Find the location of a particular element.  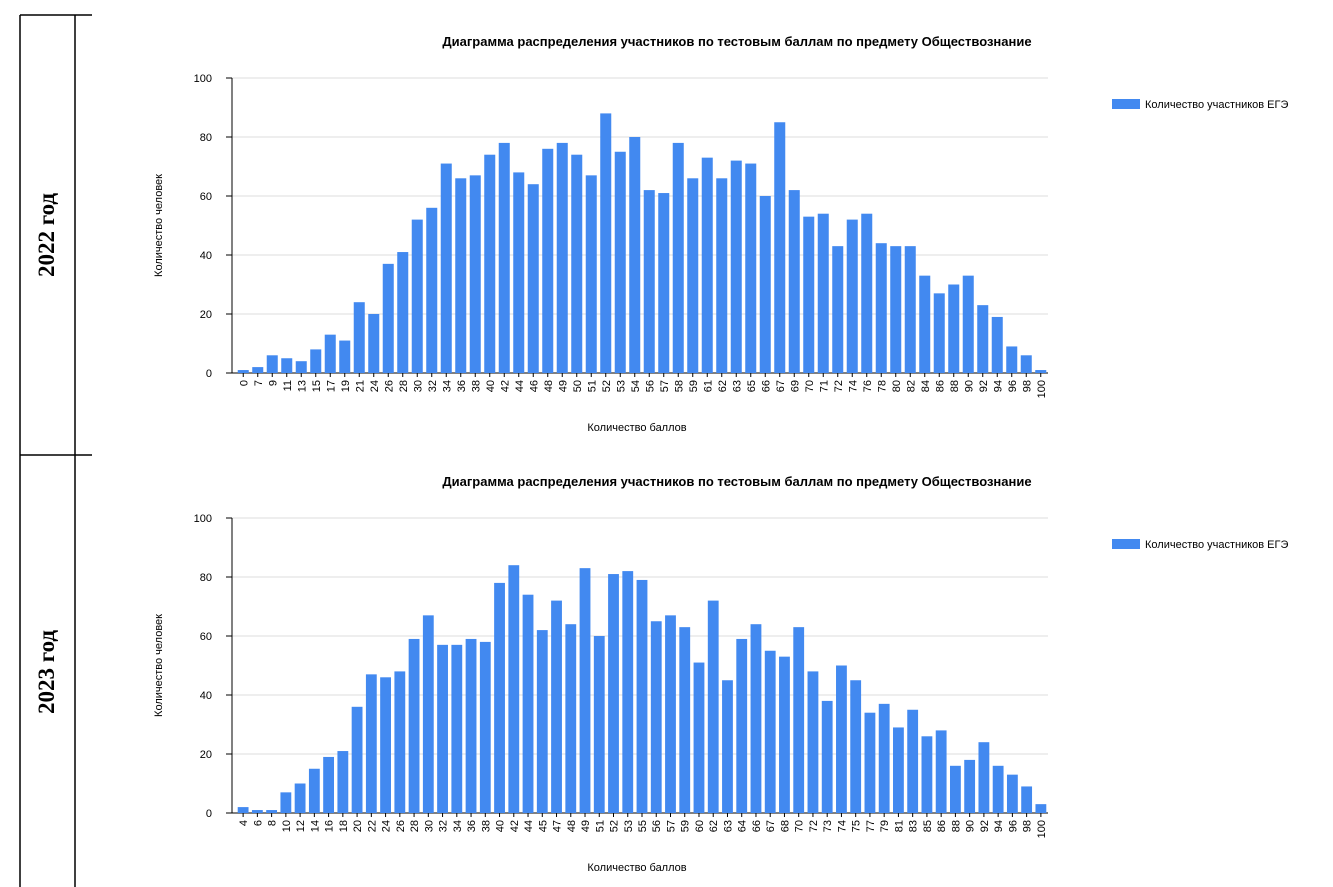

x-tick-label: 36 is located at coordinates (472, 826).